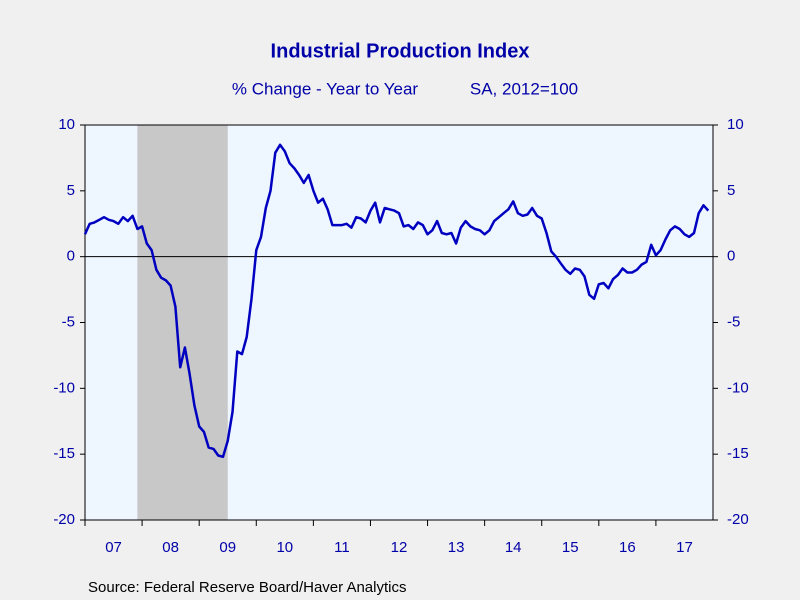 The width and height of the screenshot is (800, 600). I want to click on x-tick-label: 12, so click(399, 547).